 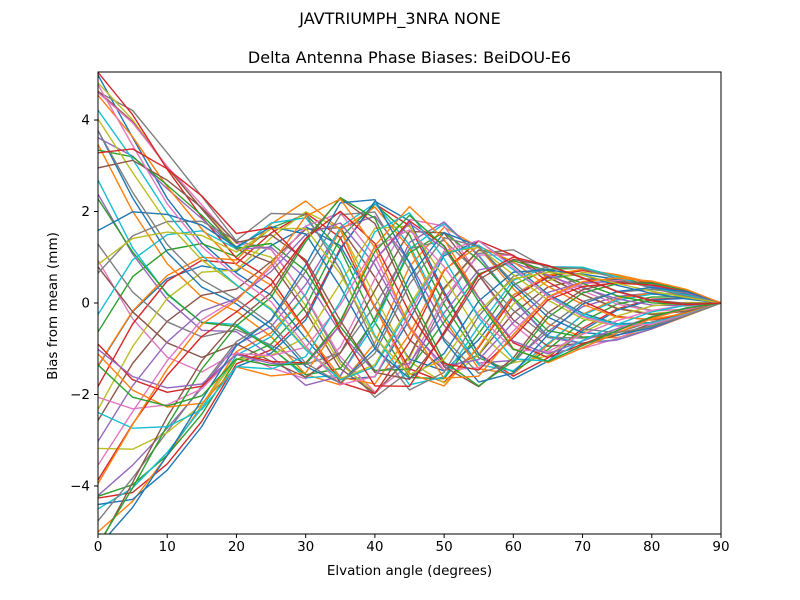 I want to click on y-tick-label: 4, so click(x=85, y=121).